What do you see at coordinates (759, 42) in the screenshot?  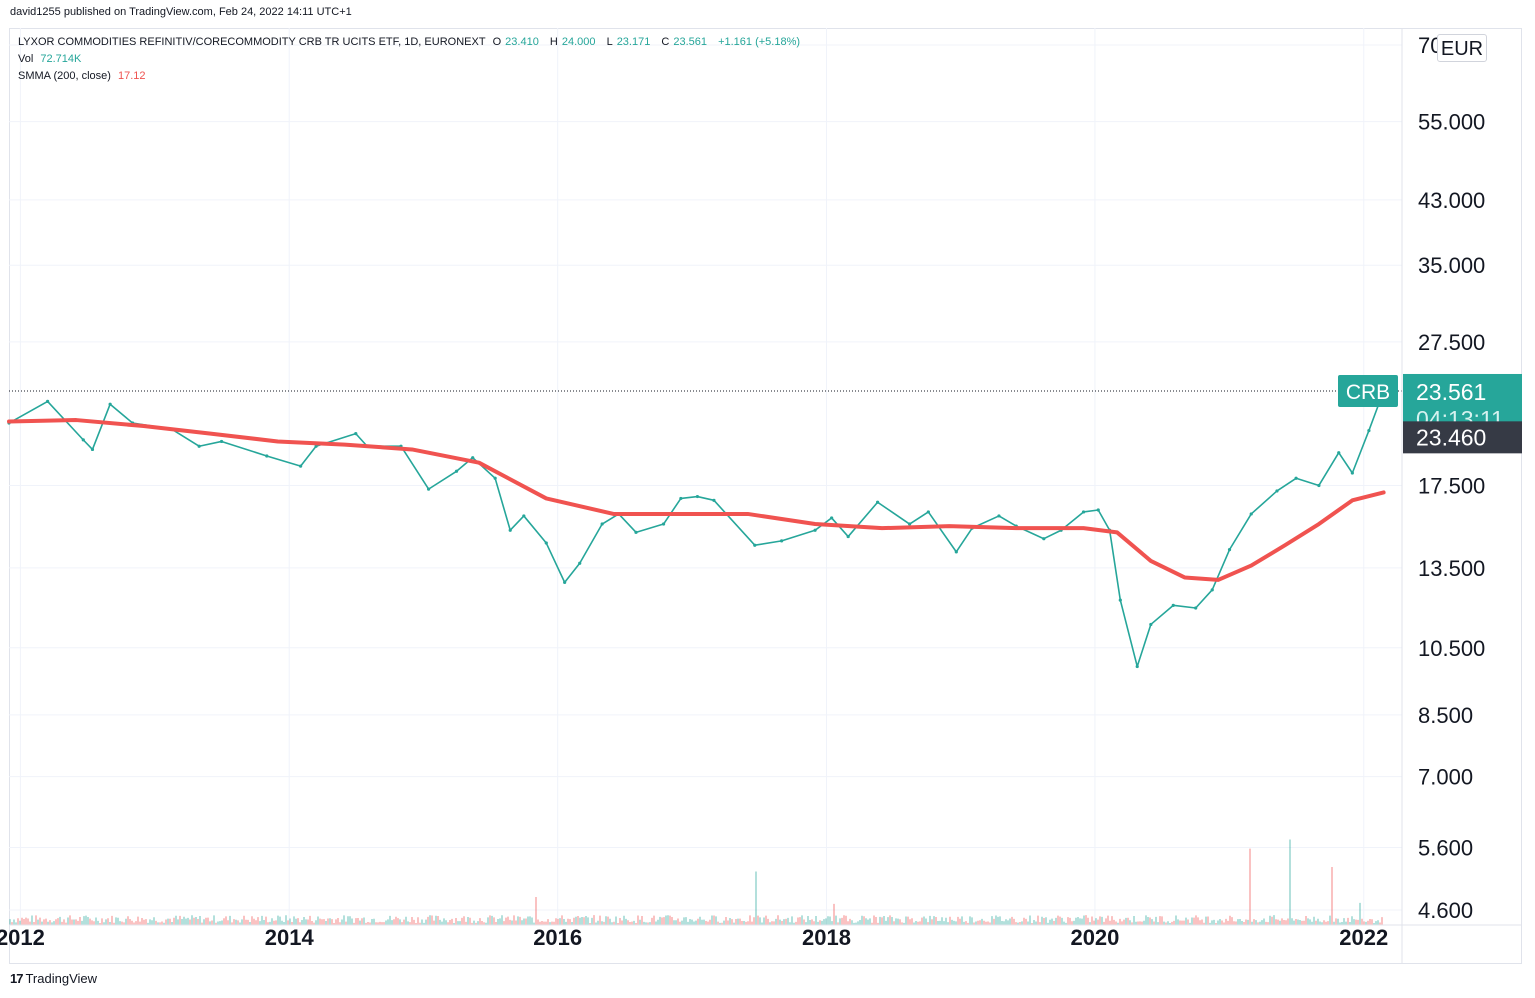 I see `ohlc-change: +1.161 (+5.18%)` at bounding box center [759, 42].